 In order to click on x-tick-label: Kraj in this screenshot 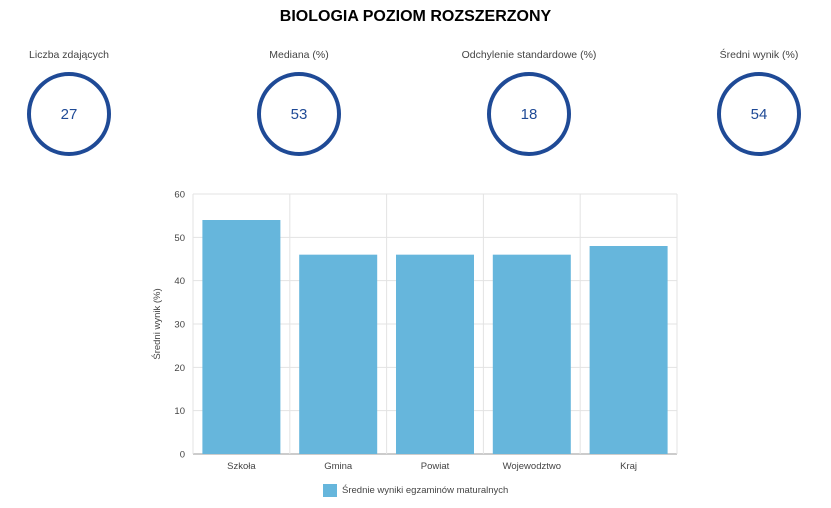, I will do `click(628, 466)`.